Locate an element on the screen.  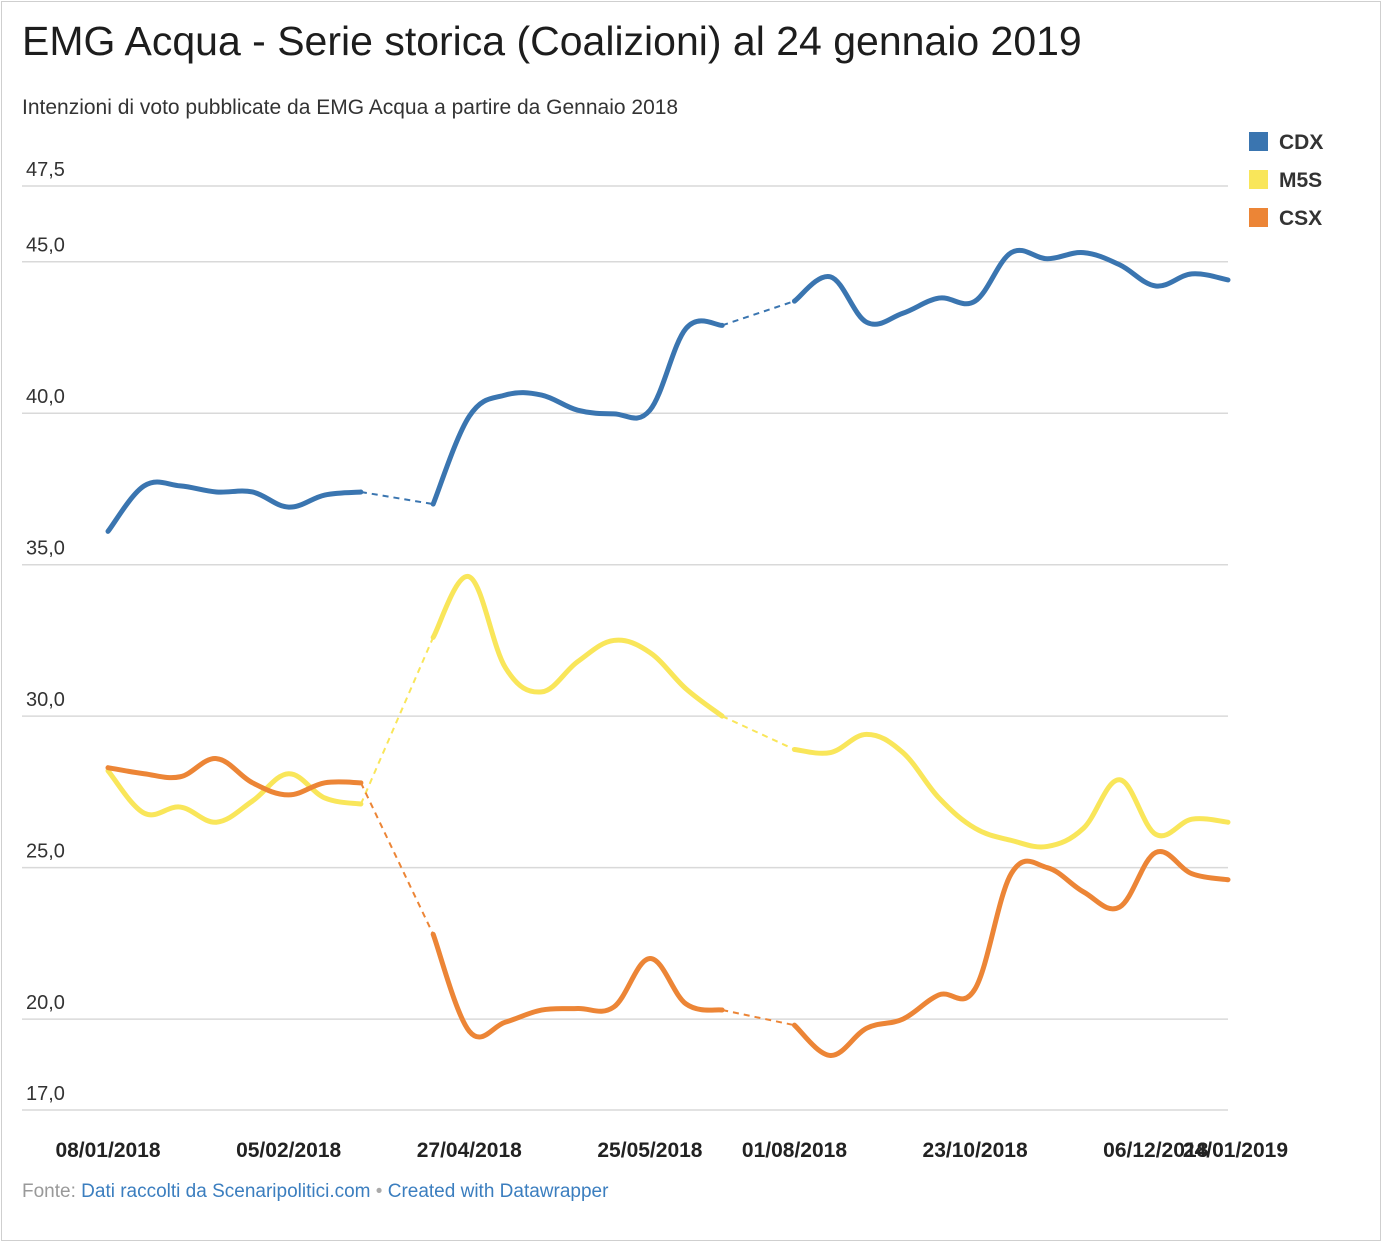
legend-label: CSX is located at coordinates (1300, 218).